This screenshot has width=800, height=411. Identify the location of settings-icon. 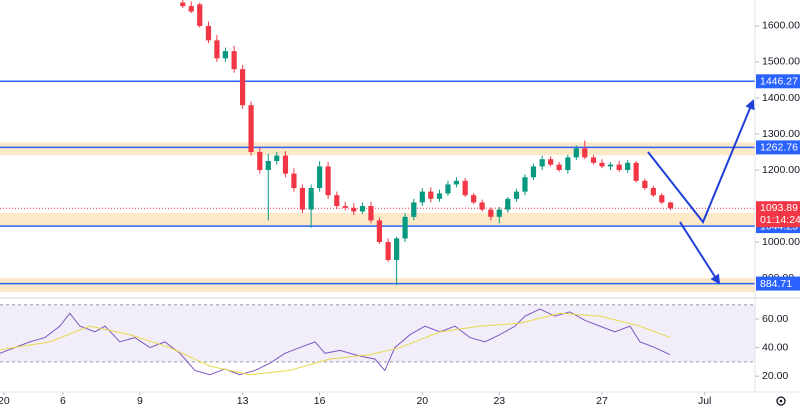
(781, 401).